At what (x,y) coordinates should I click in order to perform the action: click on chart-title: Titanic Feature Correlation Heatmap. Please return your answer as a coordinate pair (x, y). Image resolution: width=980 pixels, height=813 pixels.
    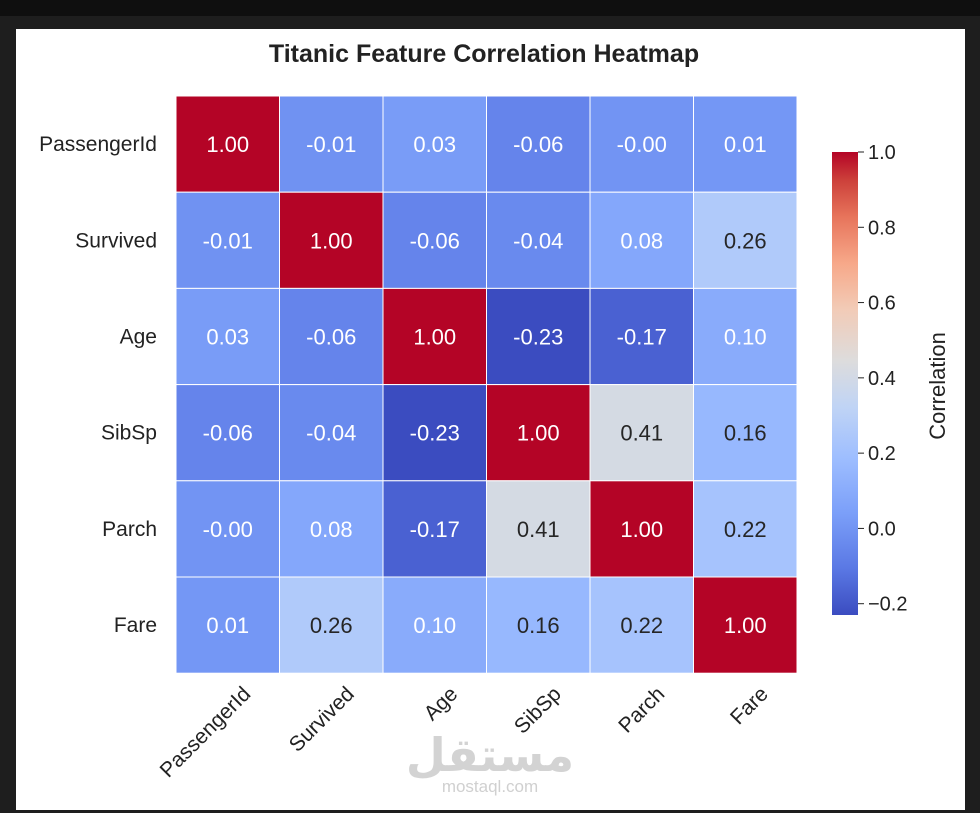
    Looking at the image, I should click on (484, 54).